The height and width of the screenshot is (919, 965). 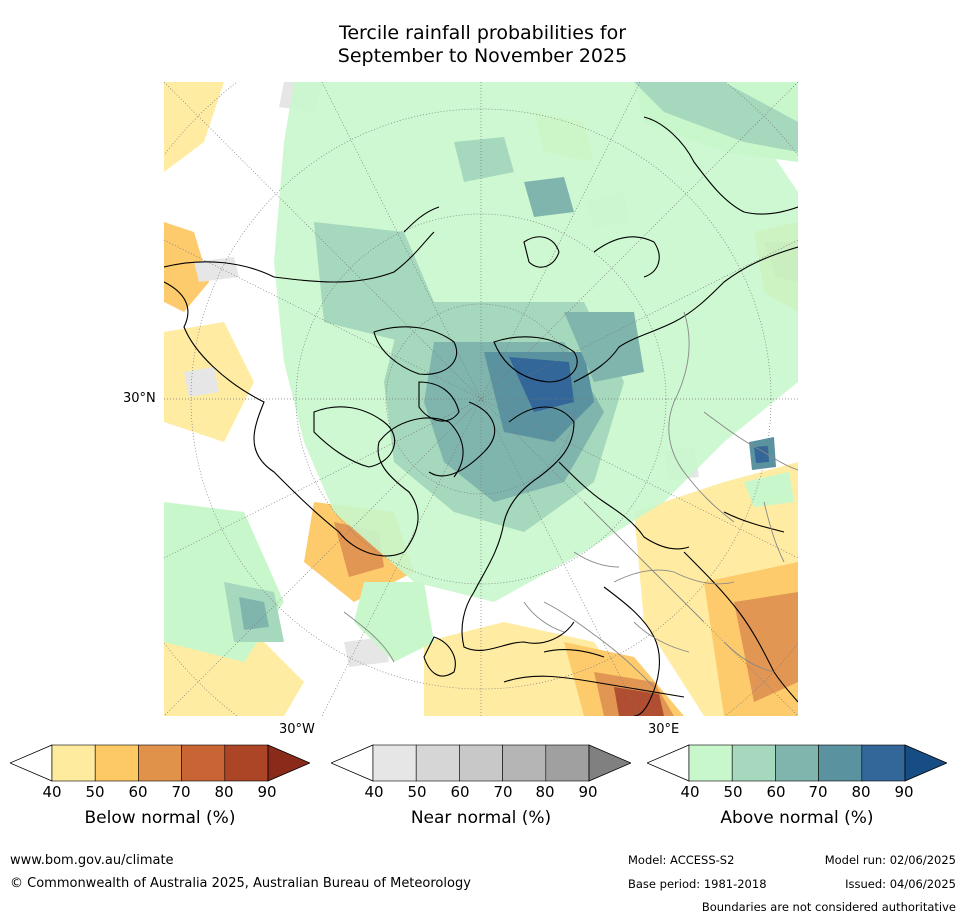 I want to click on colorbar-above-extend-high, so click(x=926, y=763).